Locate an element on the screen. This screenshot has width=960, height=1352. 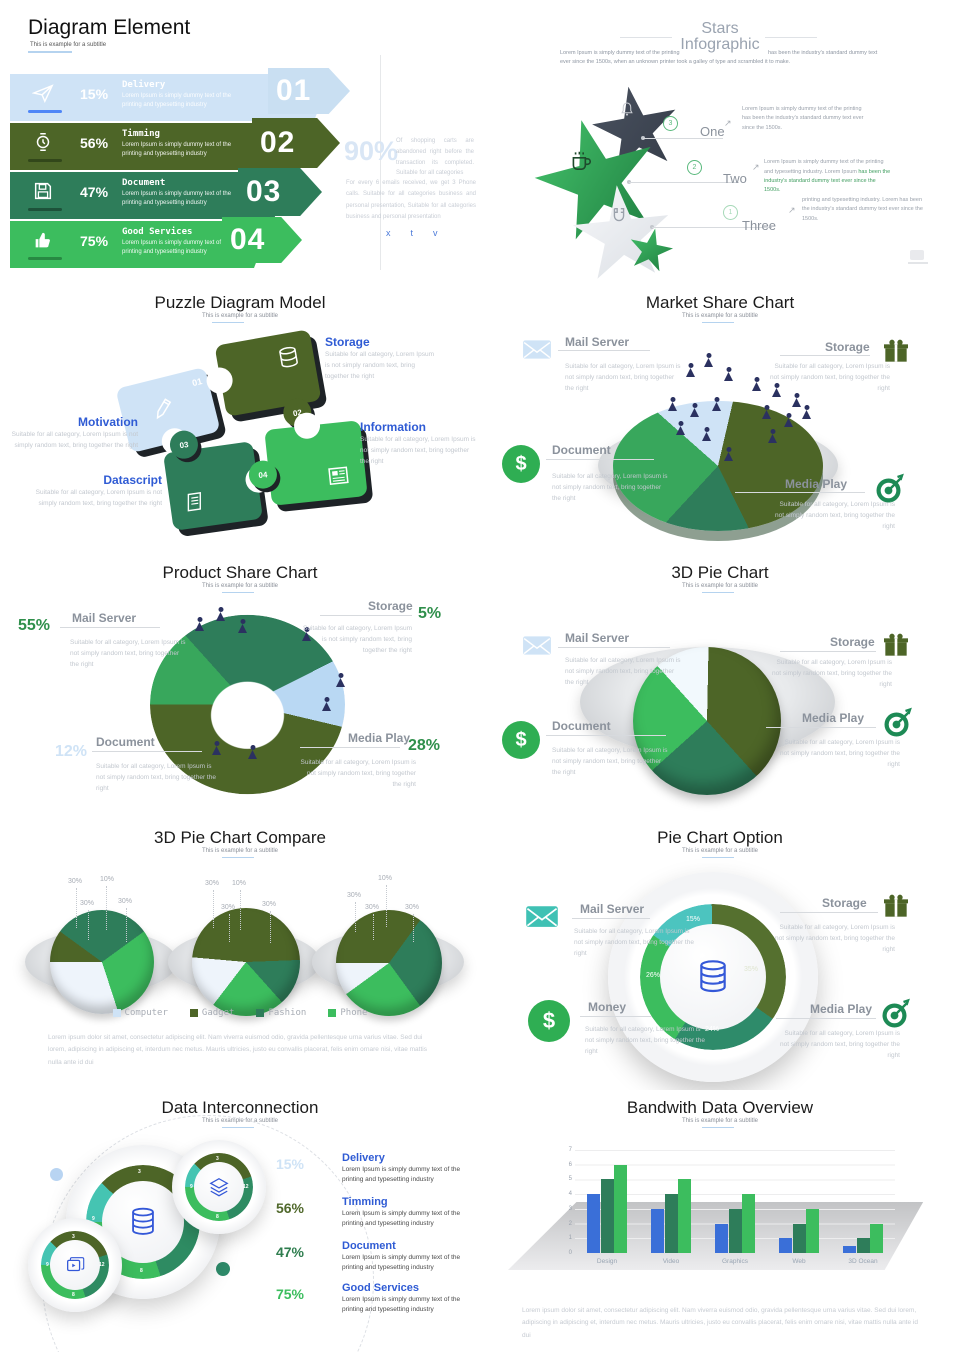
list-label-document: Document is located at coordinates (369, 1246).